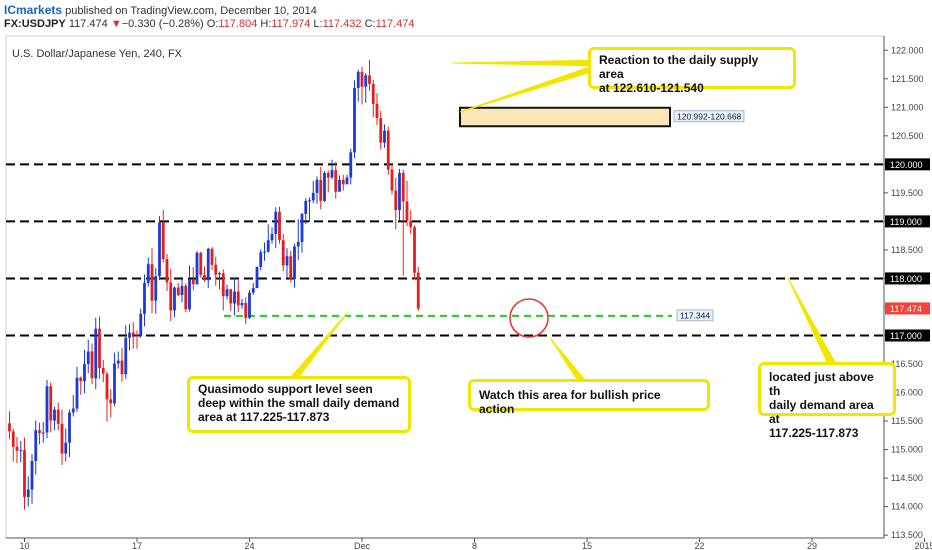 The image size is (932, 550). What do you see at coordinates (907, 250) in the screenshot?
I see `y-tick-label: 118.500` at bounding box center [907, 250].